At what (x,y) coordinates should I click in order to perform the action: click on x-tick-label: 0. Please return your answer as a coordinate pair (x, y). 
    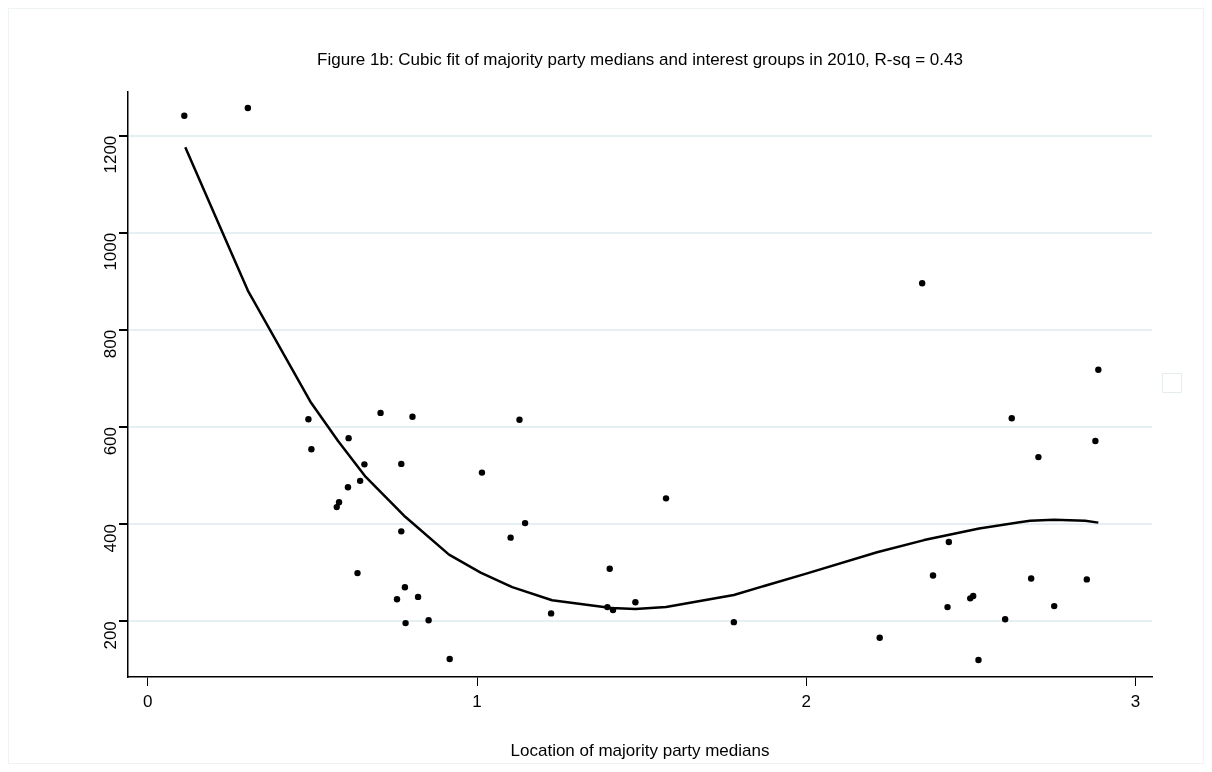
    Looking at the image, I should click on (148, 701).